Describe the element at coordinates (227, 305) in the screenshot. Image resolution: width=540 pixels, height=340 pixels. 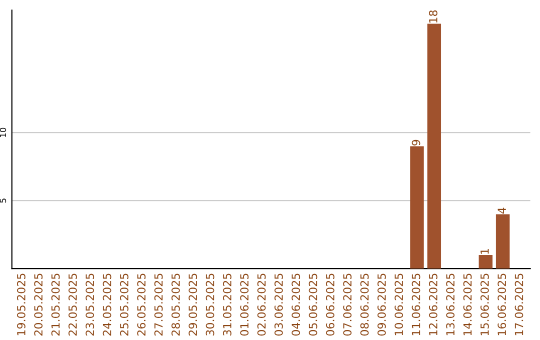
I see `x-tick-label: 31.05.2025` at that location.